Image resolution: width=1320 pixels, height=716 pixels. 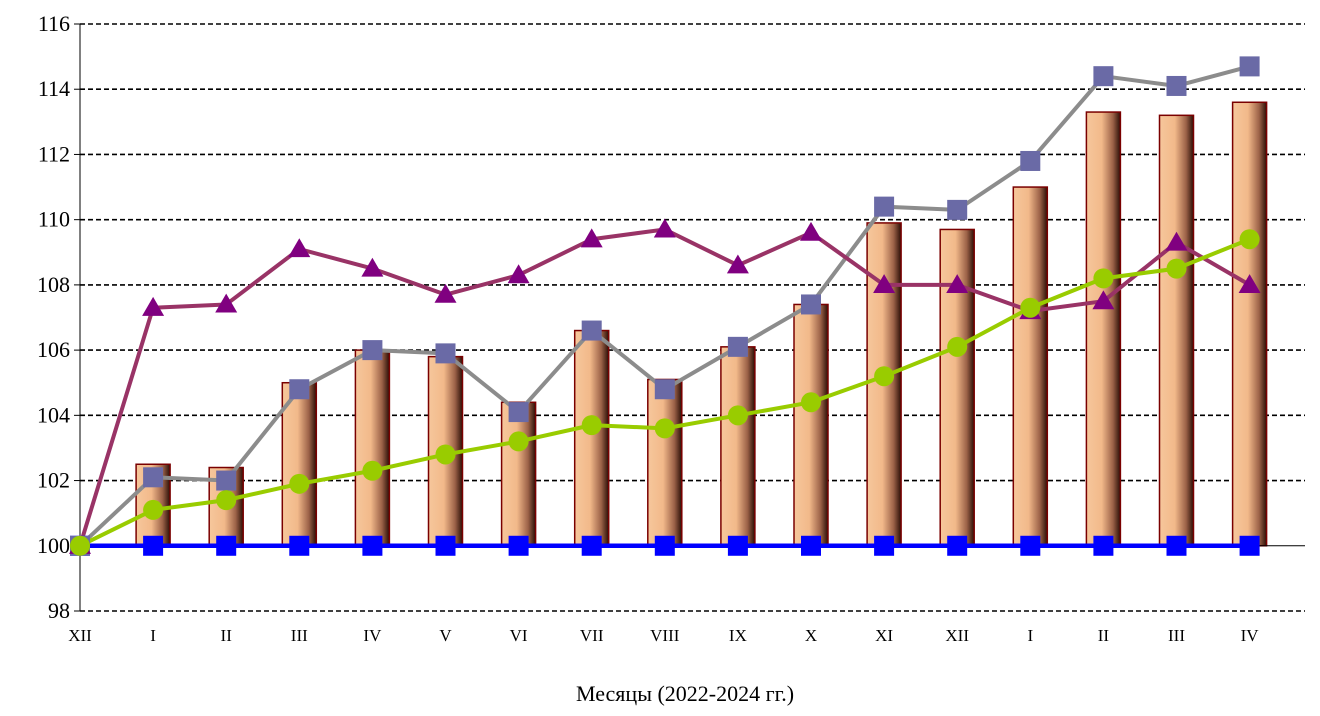 I want to click on x-tick-label: VI, so click(x=519, y=635).